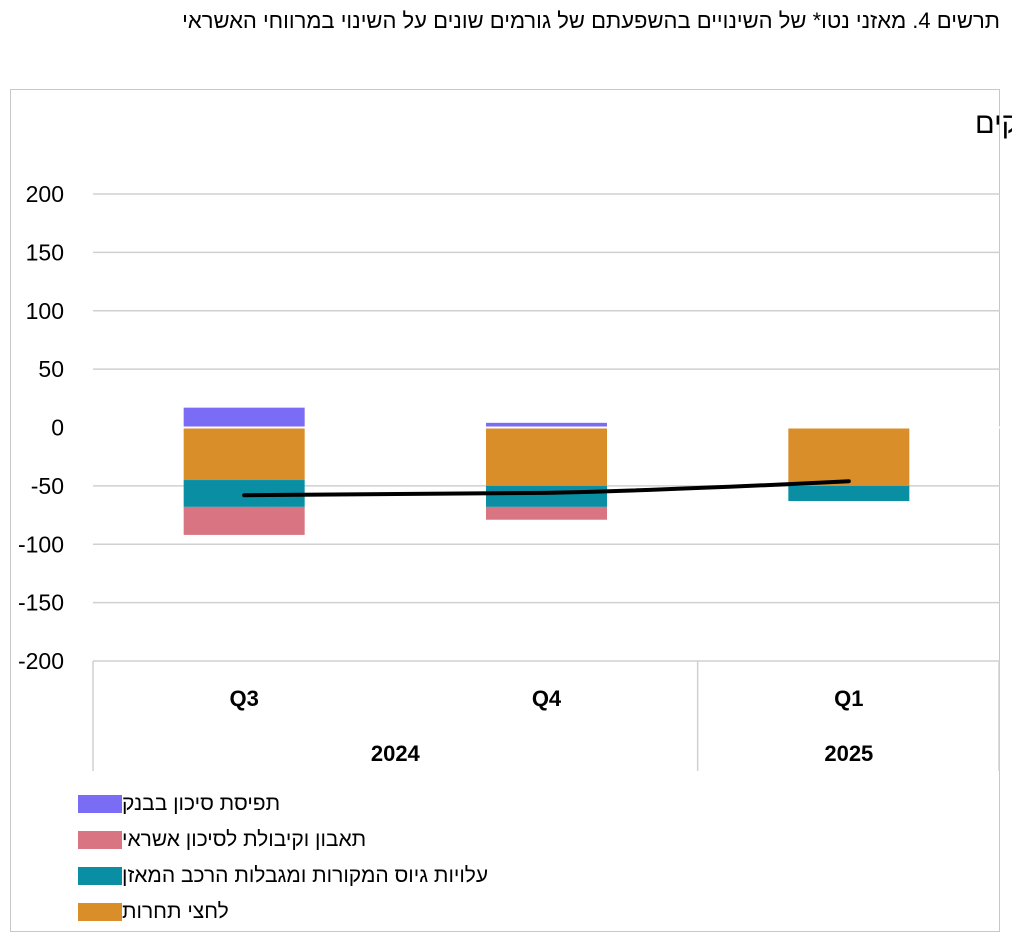  Describe the element at coordinates (283, 912) in the screenshot. I see `legend-item: לחצי תחרות` at that location.